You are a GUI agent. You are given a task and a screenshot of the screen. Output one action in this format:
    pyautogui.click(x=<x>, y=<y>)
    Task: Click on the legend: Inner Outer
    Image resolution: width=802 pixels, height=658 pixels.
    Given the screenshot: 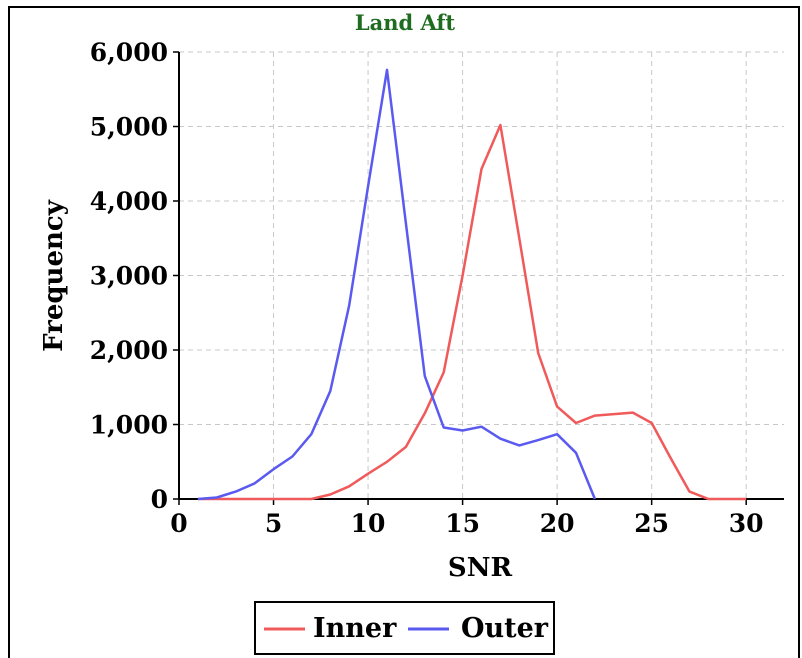 What is the action you would take?
    pyautogui.click(x=404, y=628)
    